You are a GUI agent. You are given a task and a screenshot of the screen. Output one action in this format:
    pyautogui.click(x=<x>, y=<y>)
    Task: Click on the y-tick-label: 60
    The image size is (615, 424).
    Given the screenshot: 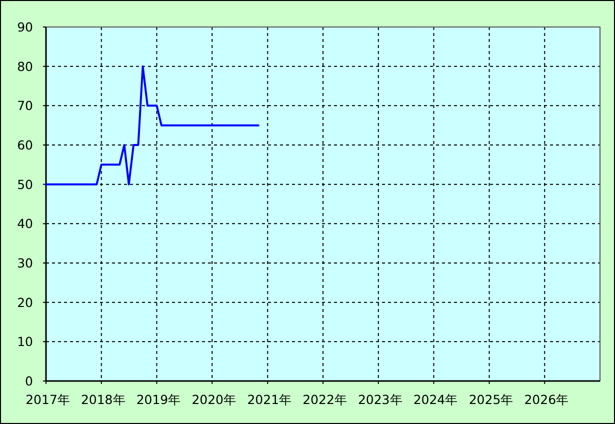 What is the action you would take?
    pyautogui.click(x=25, y=145)
    